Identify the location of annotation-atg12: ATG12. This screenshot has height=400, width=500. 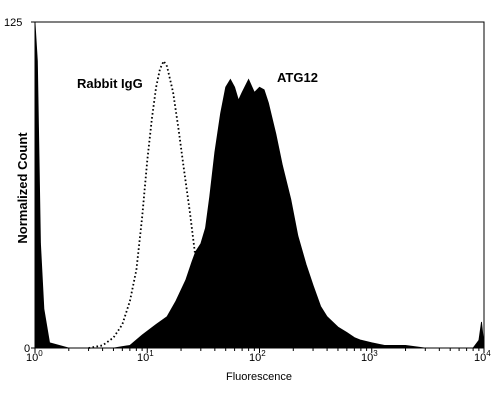
(297, 77).